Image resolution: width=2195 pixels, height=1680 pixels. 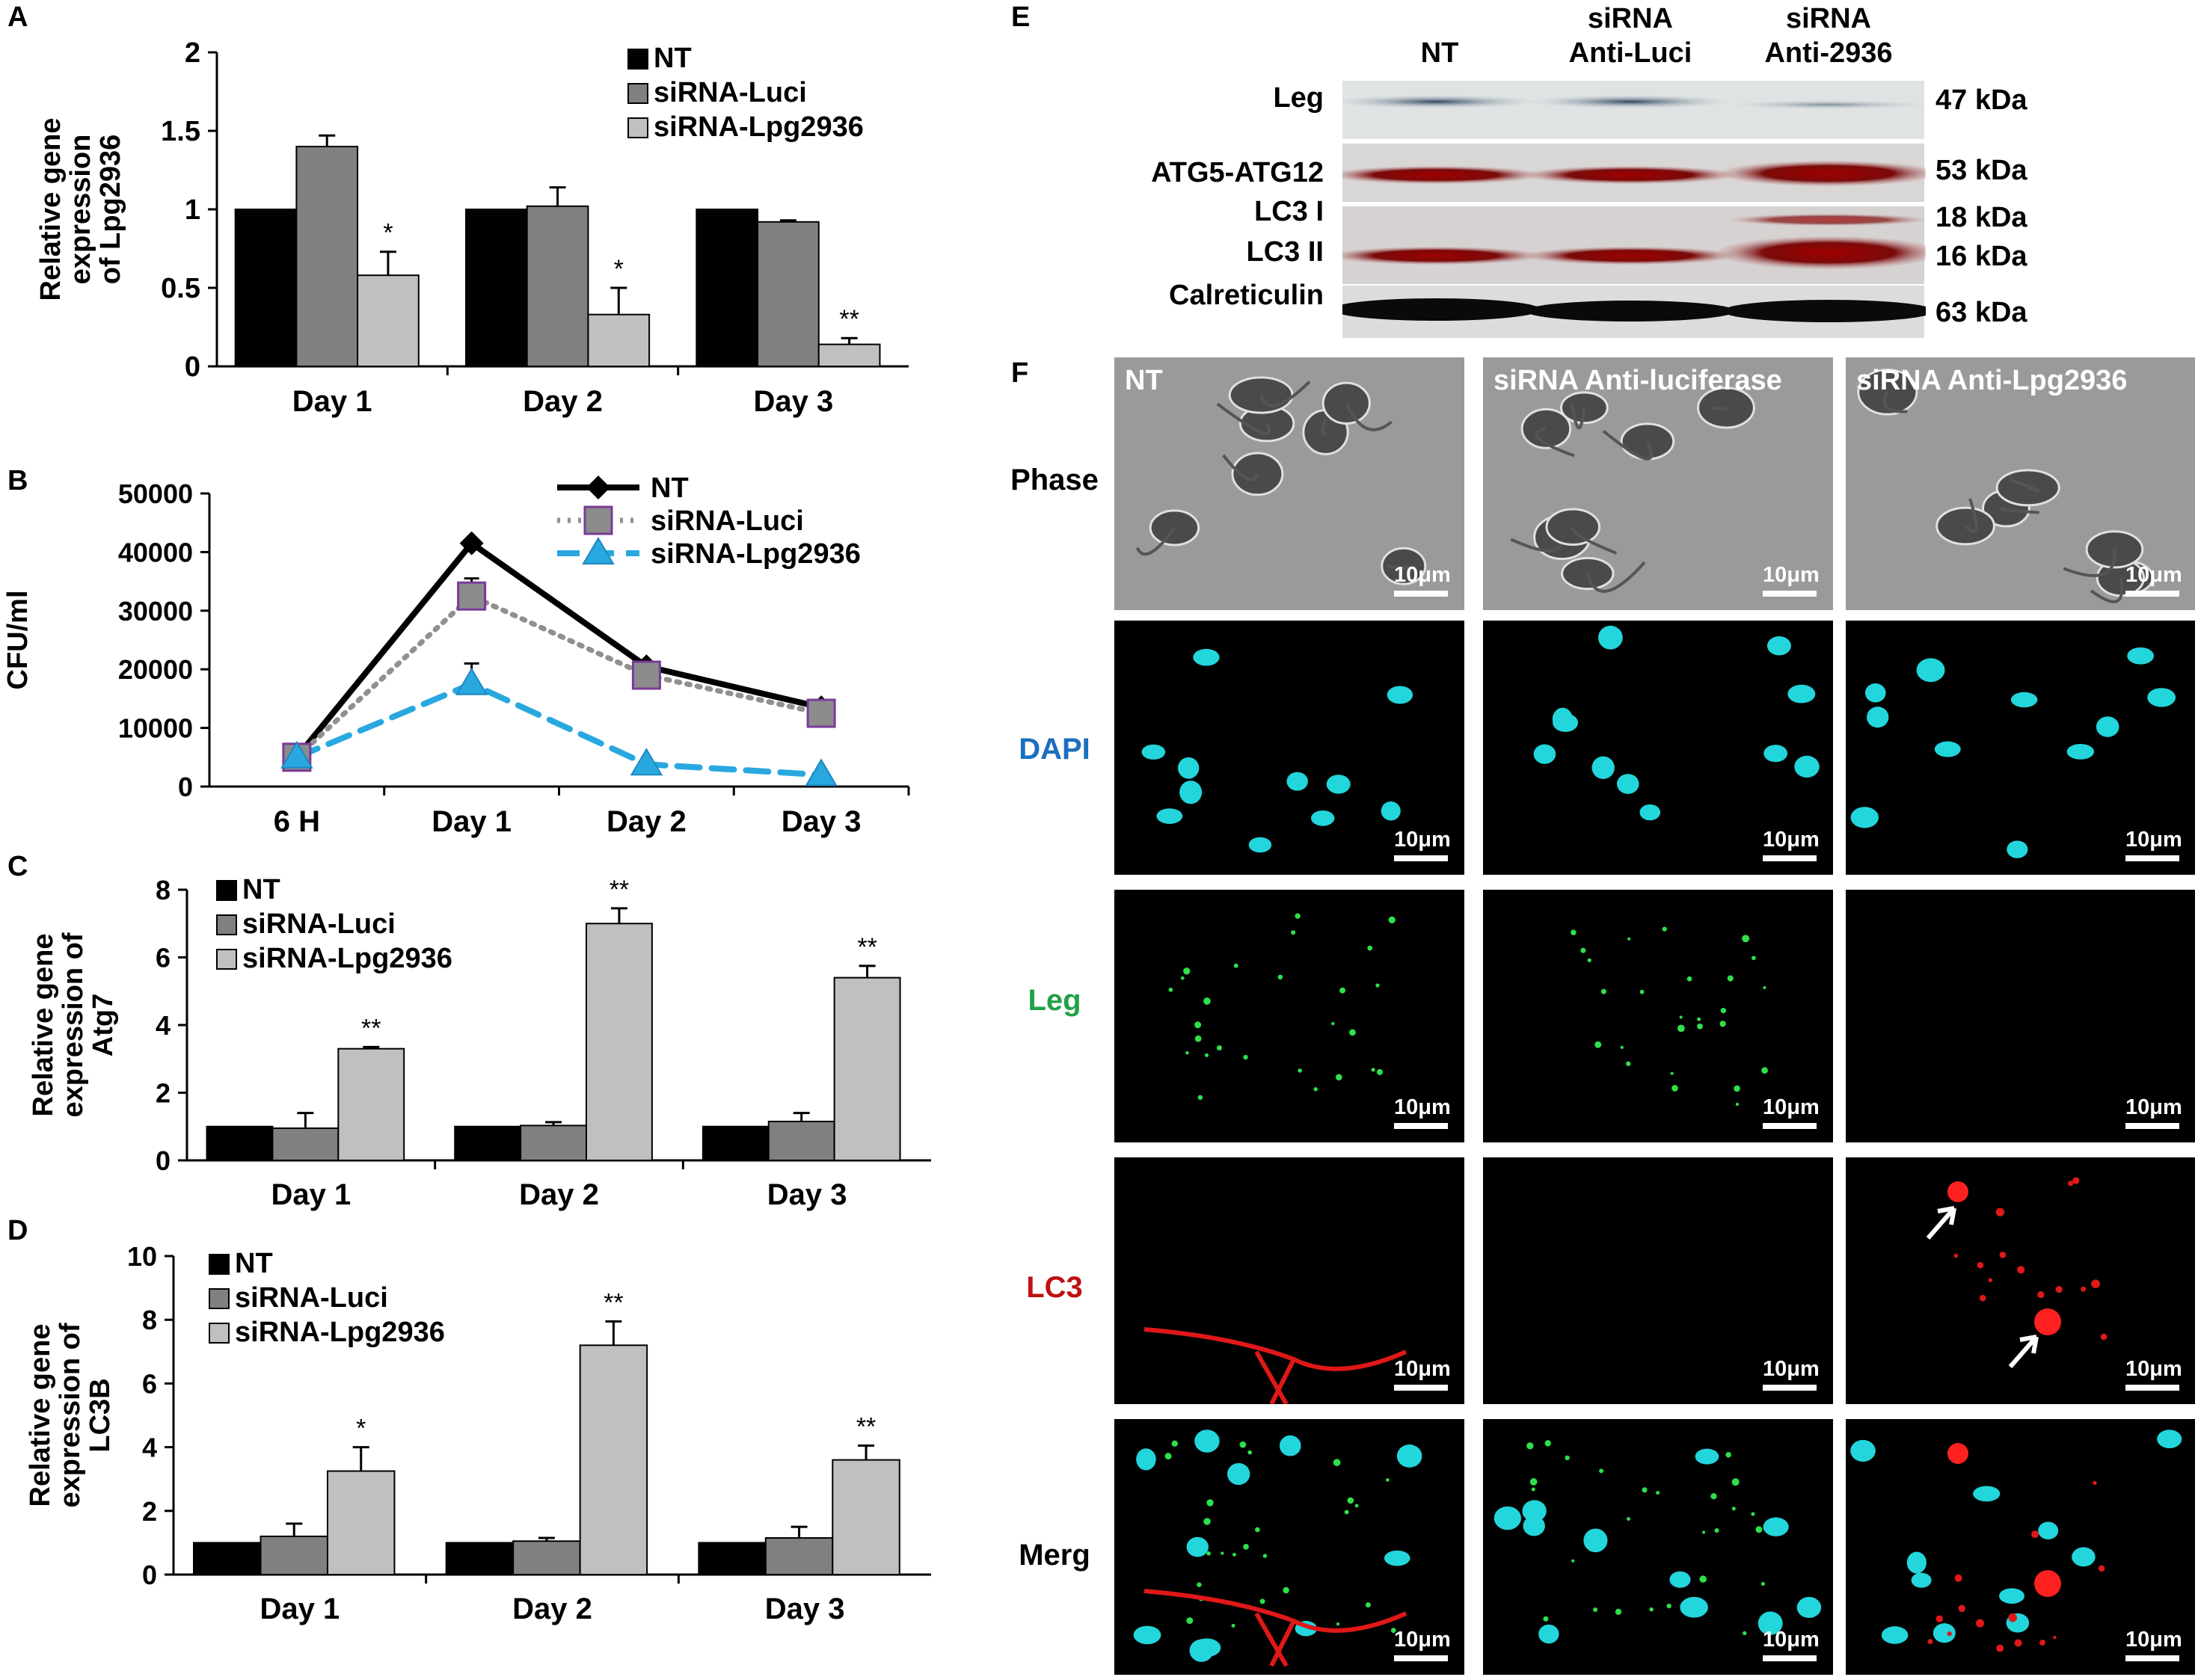 I want to click on x-category-label: Day 2, so click(x=552, y=1609).